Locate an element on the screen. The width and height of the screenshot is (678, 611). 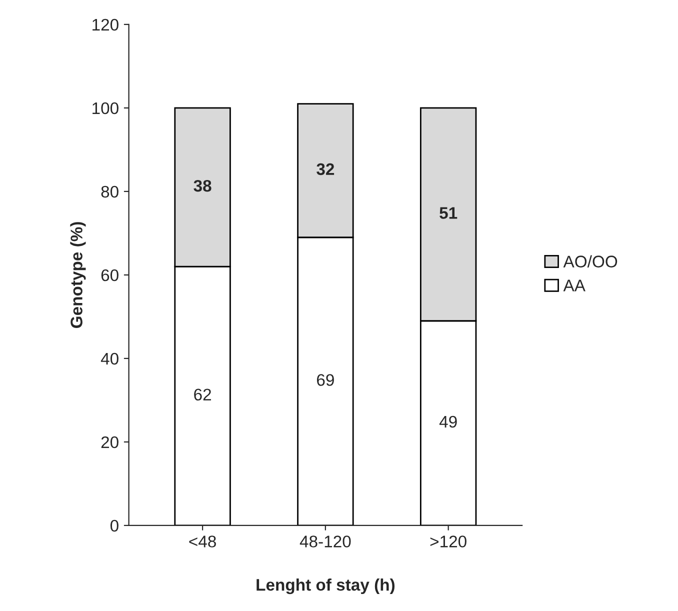
data-label: 49 is located at coordinates (448, 422).